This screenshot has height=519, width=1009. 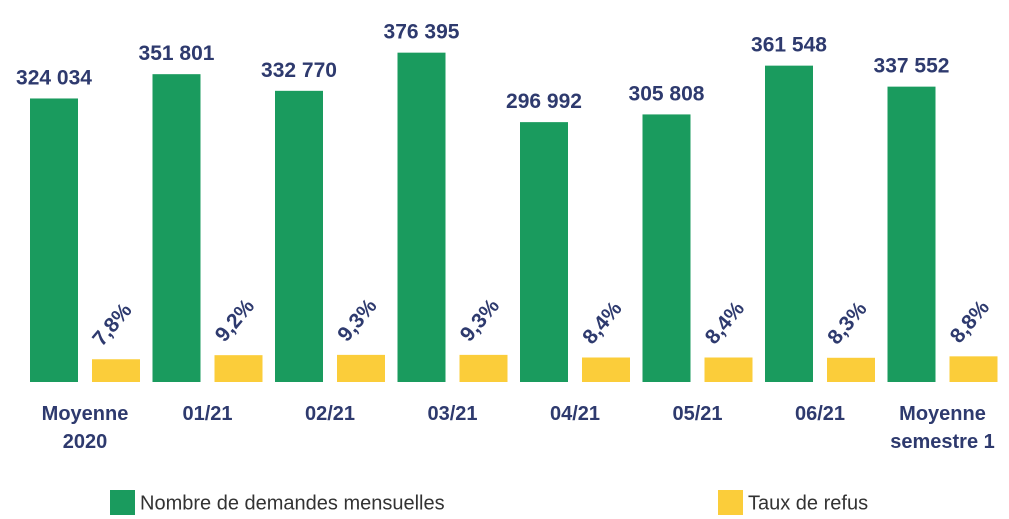 What do you see at coordinates (85, 428) in the screenshot?
I see `x-tick-label: Moyenne 2020` at bounding box center [85, 428].